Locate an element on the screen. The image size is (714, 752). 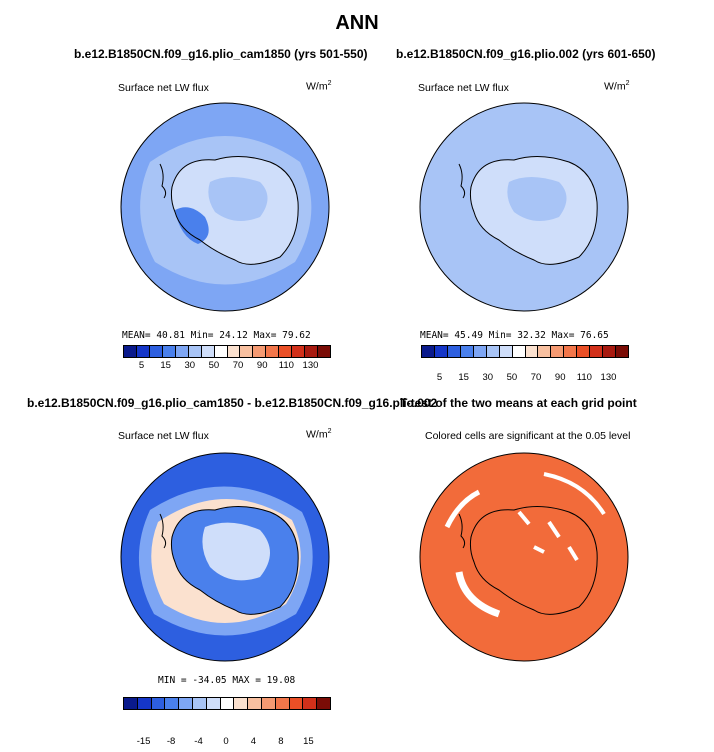
panel1-colorbar is located at coordinates (227, 351).